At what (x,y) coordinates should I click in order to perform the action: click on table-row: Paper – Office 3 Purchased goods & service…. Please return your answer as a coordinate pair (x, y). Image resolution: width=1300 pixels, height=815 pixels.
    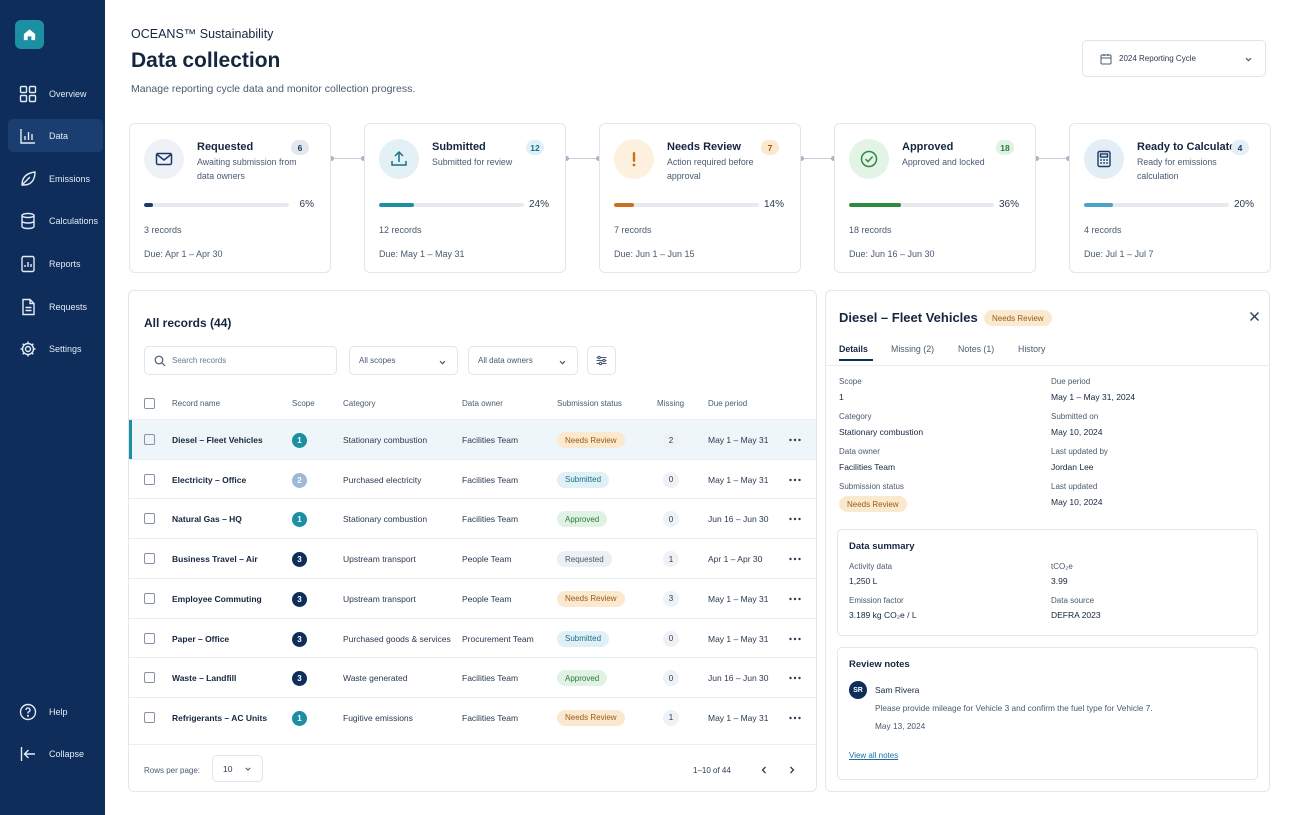
    Looking at the image, I should click on (472, 637).